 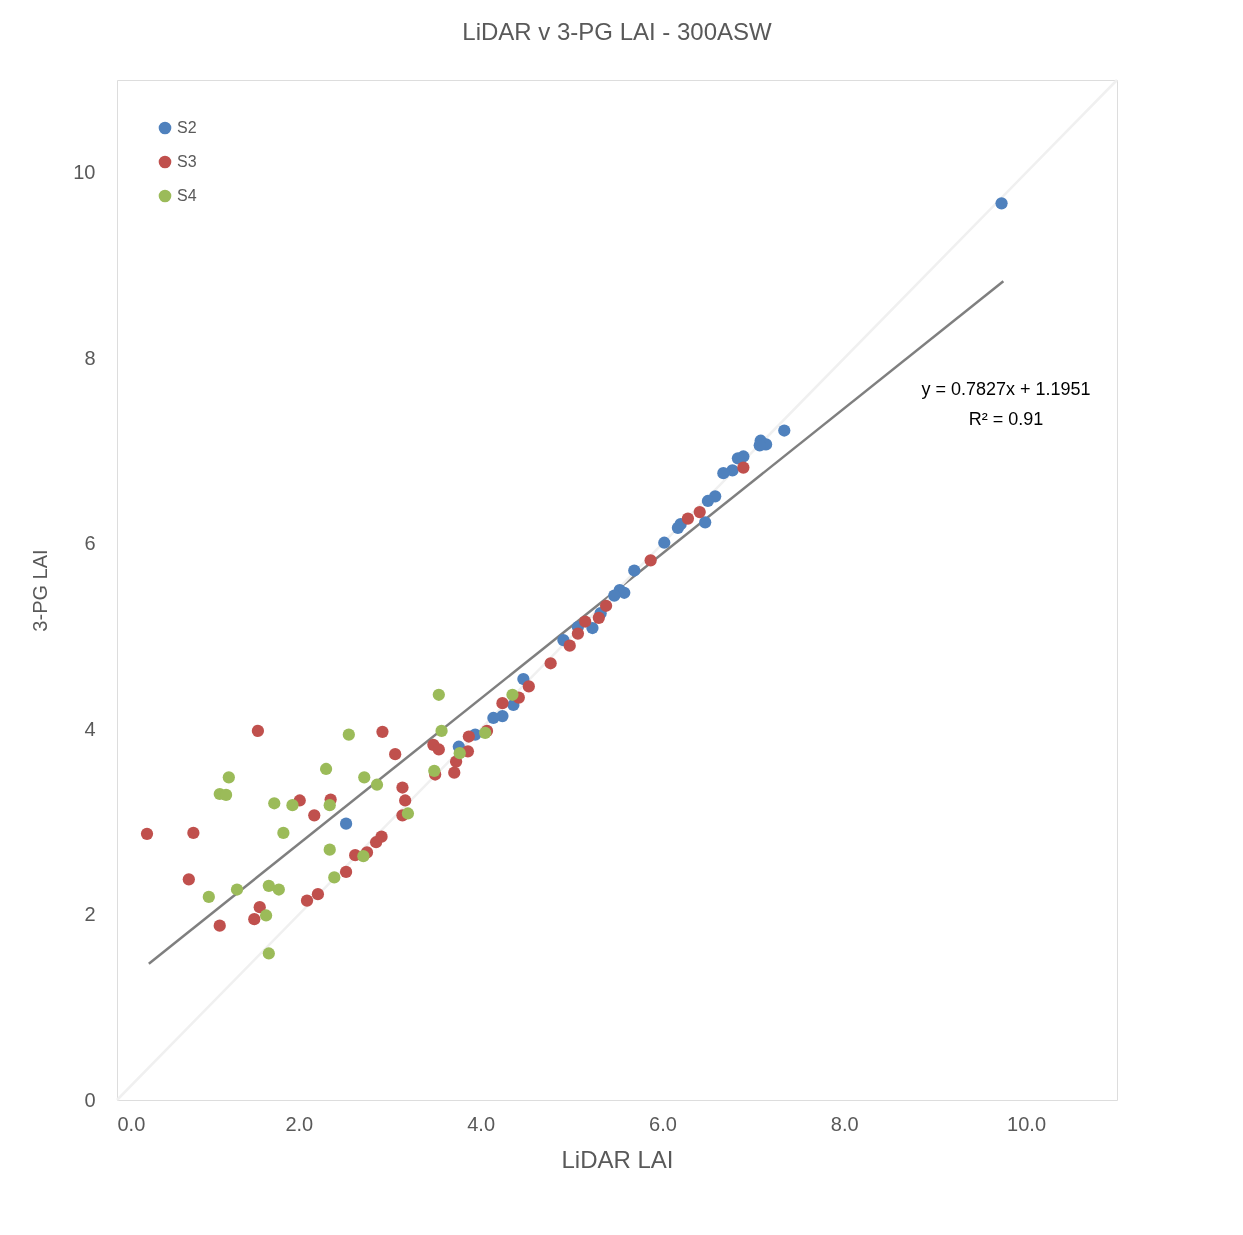 I want to click on y-tick-label: 6, so click(x=90, y=543).